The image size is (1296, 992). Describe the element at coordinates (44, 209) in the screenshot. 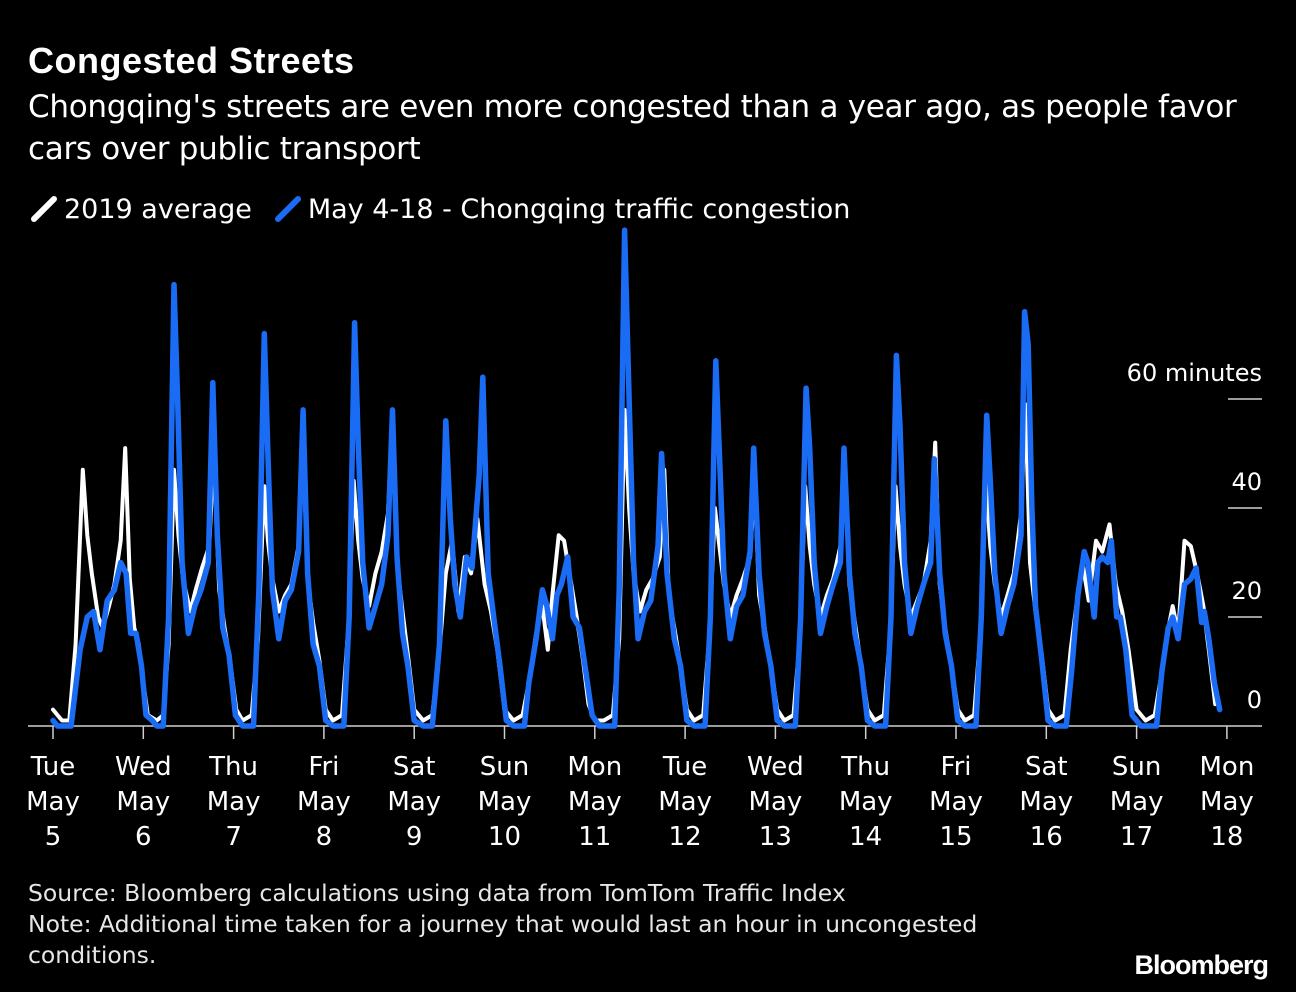

I see `legend-swatch-white-icon` at that location.